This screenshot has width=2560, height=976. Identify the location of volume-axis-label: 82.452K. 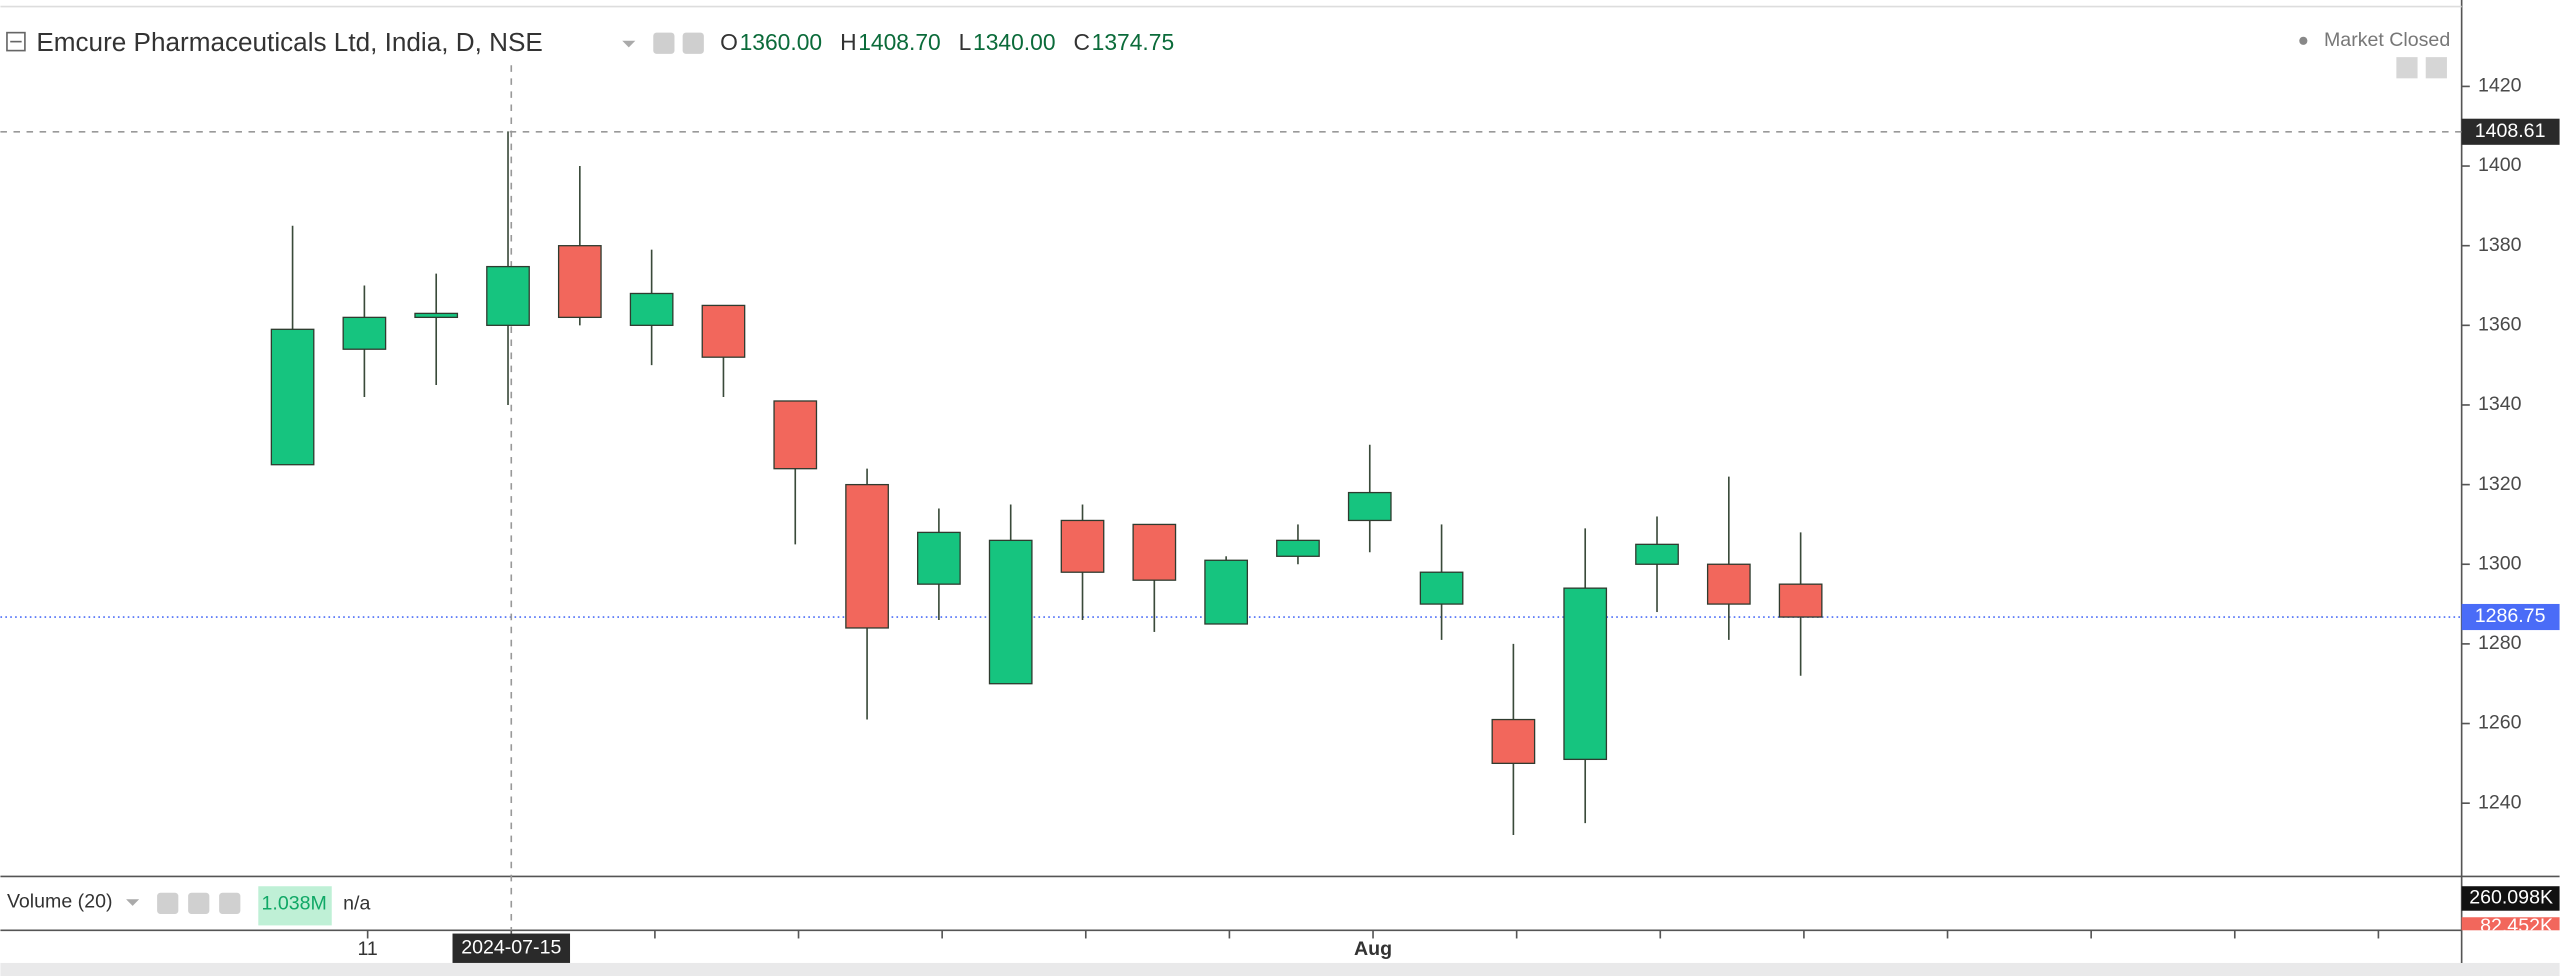
(2516, 926).